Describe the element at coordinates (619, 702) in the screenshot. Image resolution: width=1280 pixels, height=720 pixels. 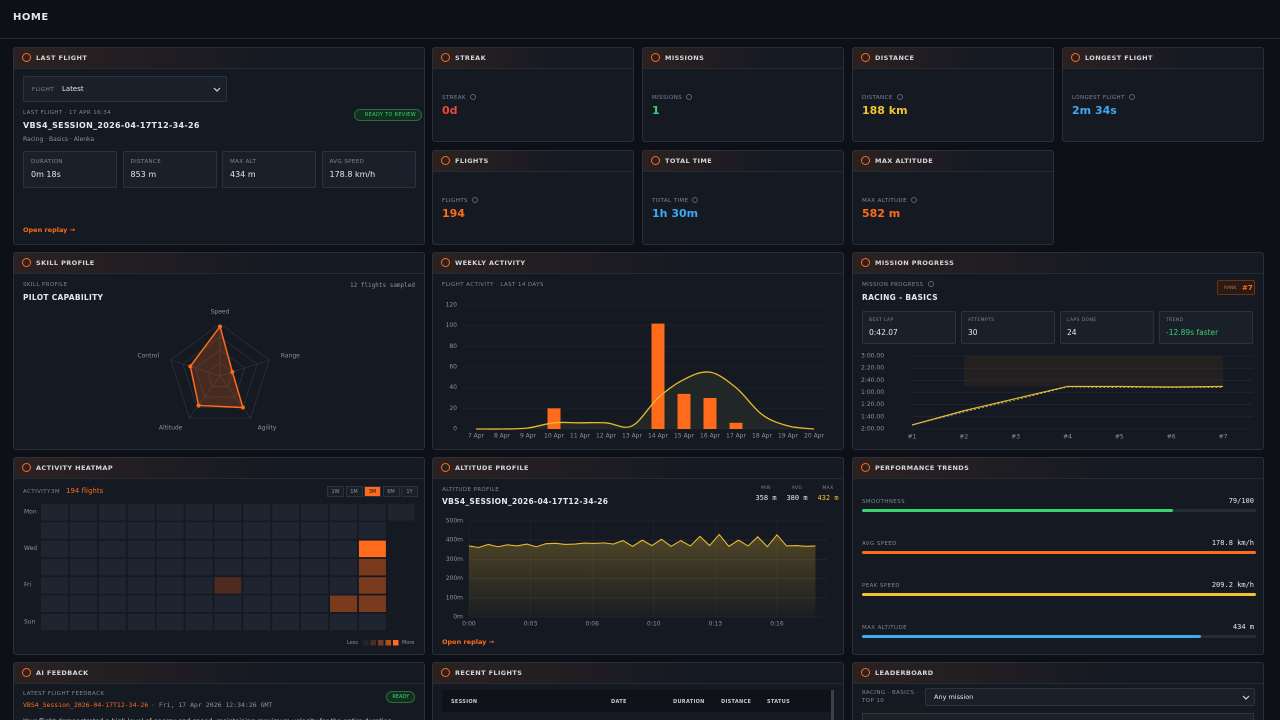
I see `column-header: DATE` at that location.